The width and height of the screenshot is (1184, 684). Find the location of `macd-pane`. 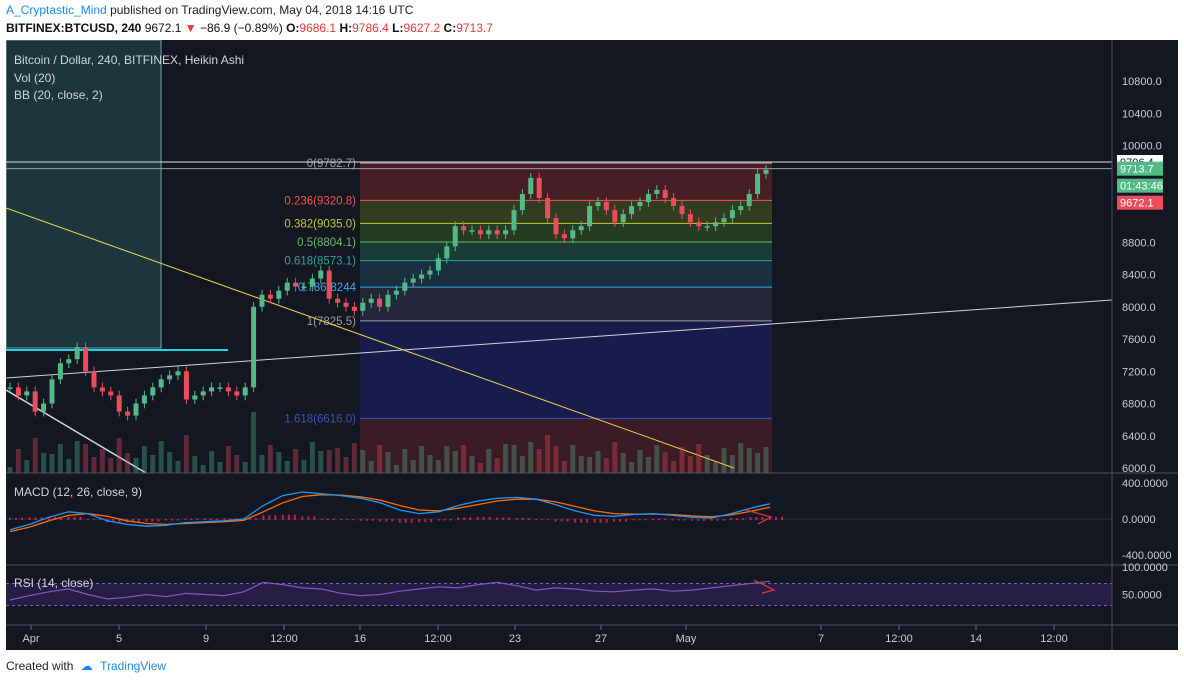

macd-pane is located at coordinates (559, 512).